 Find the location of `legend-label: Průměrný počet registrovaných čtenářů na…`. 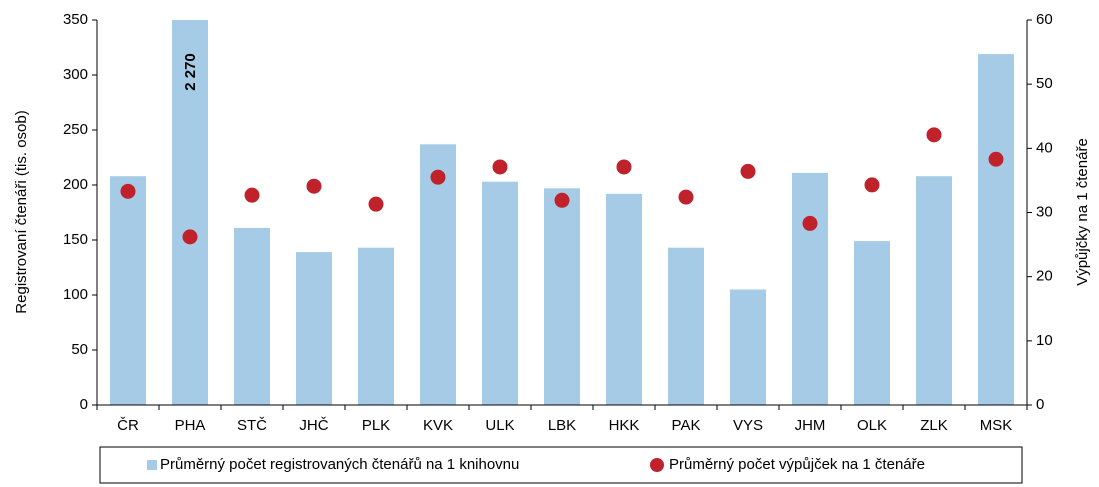

legend-label: Průměrný počet registrovaných čtenářů na… is located at coordinates (339, 464).